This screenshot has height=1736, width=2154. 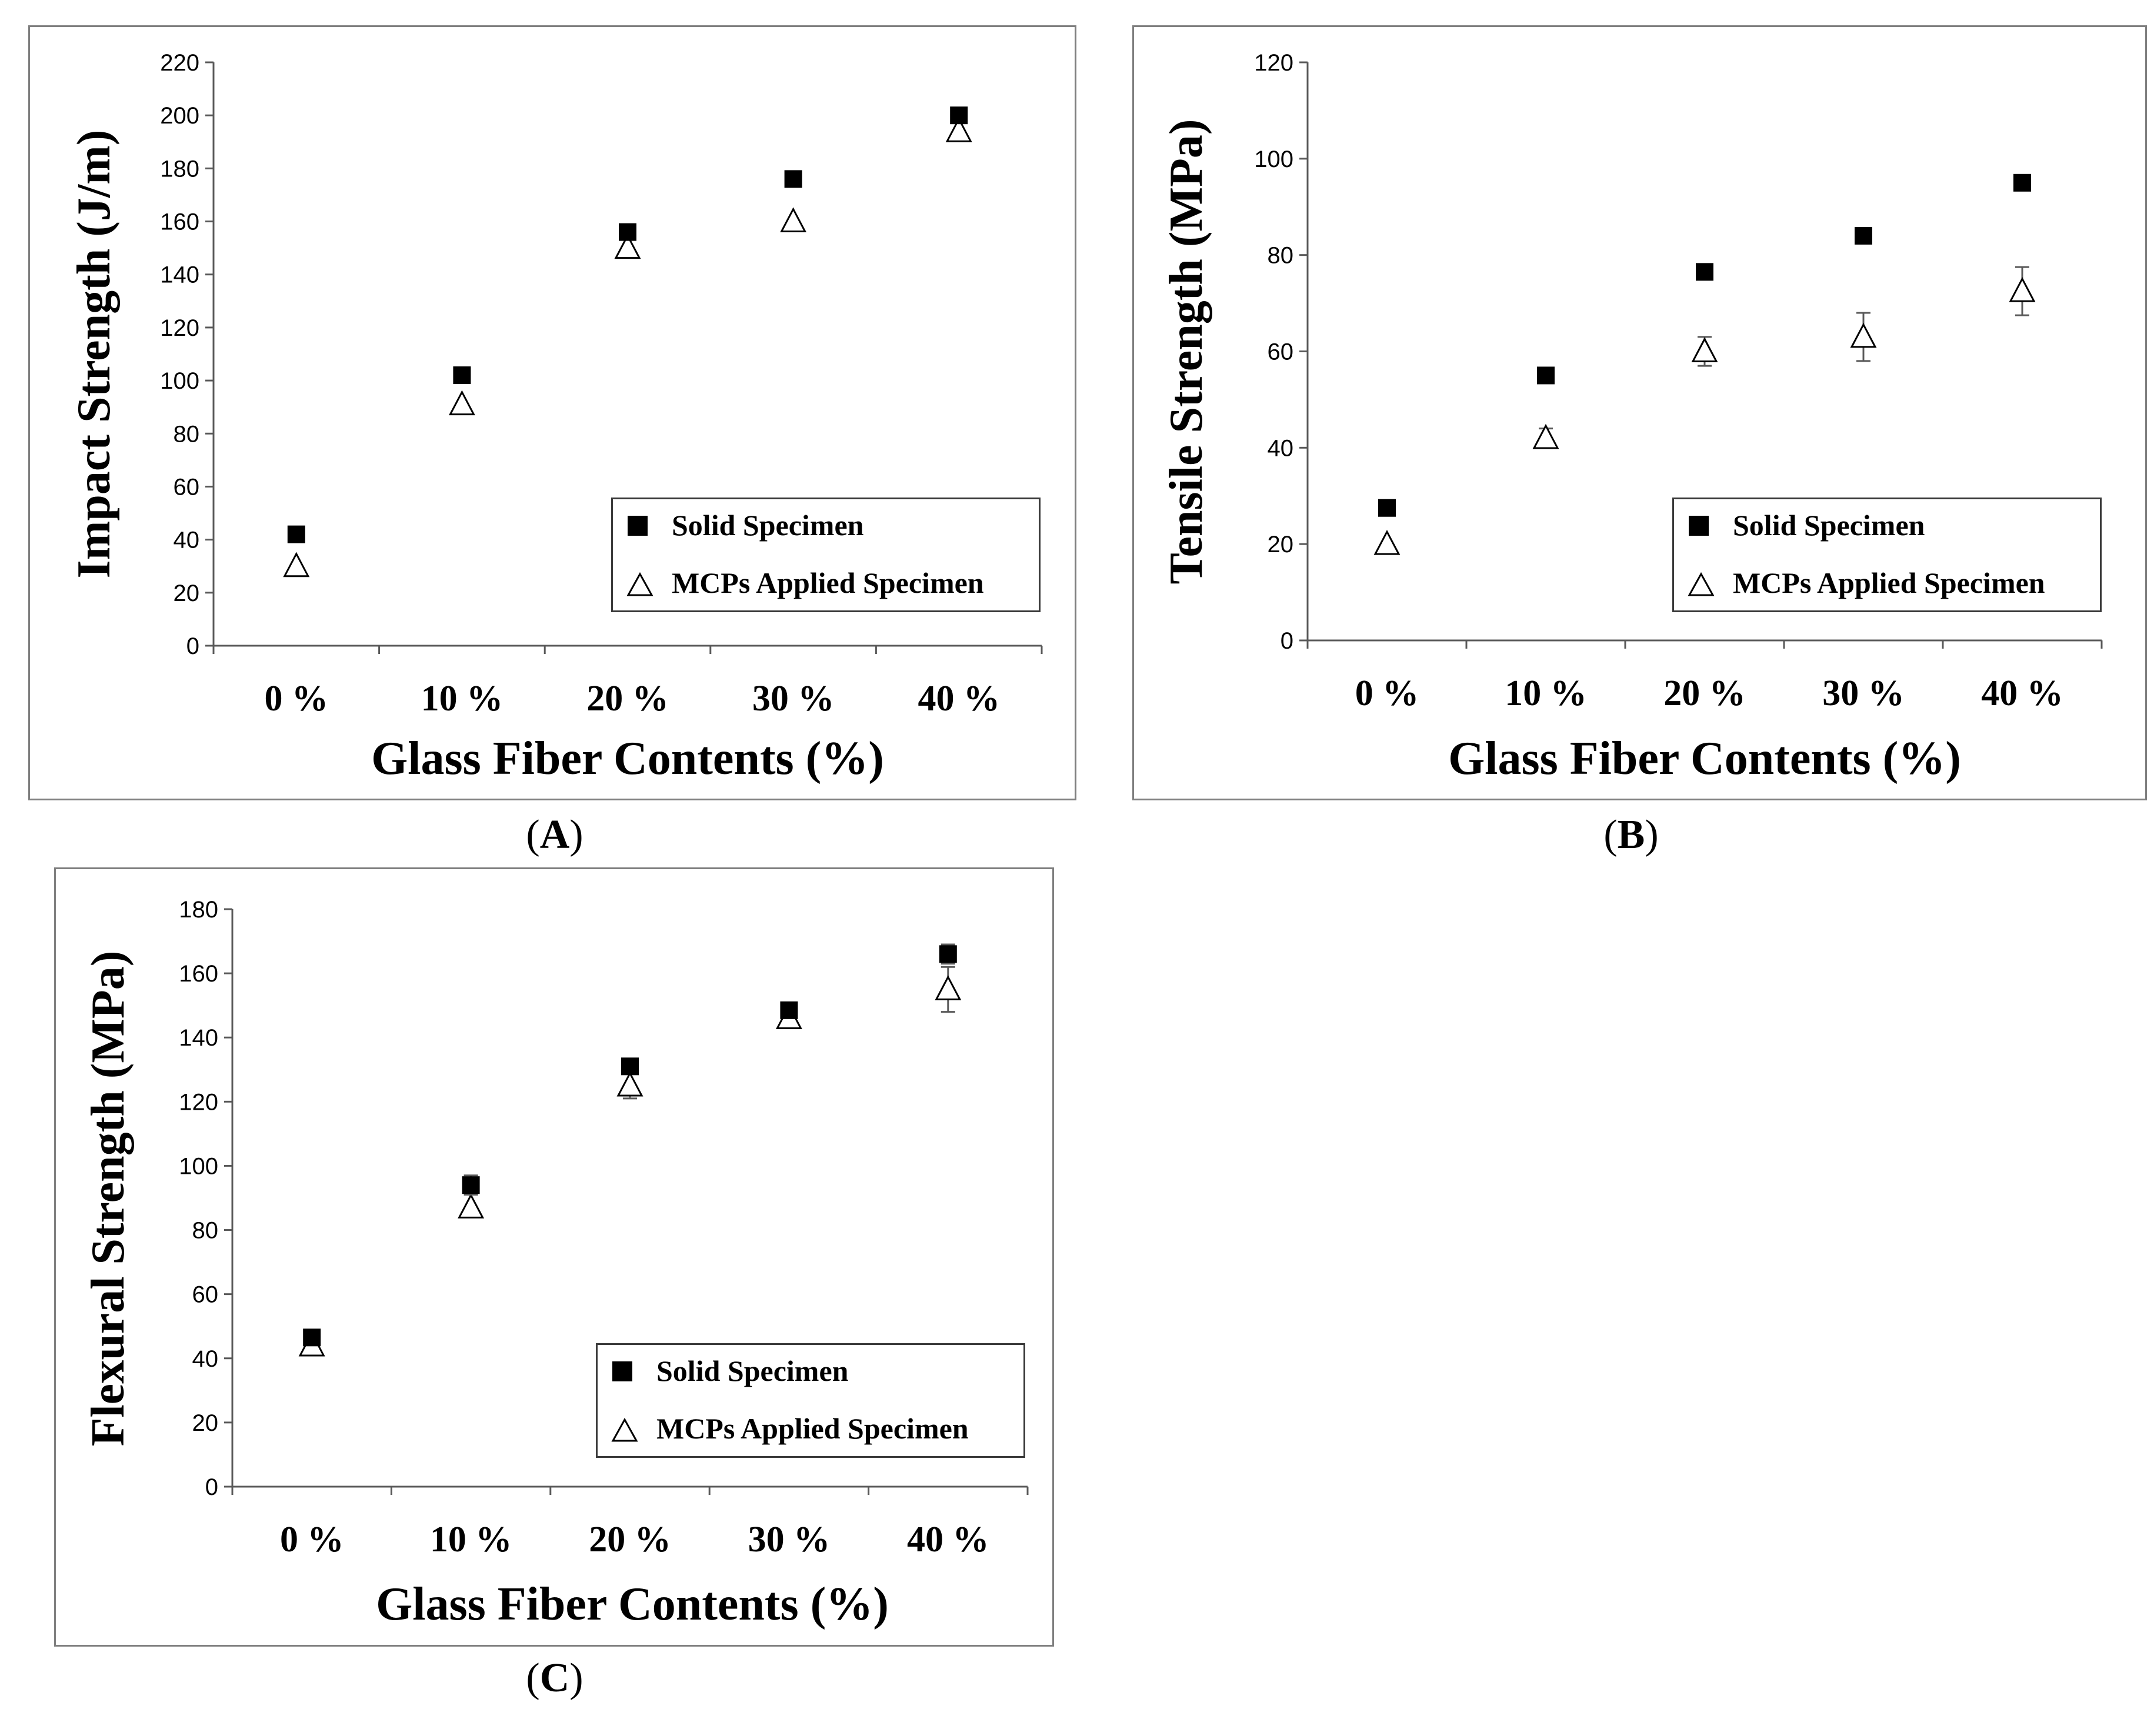 I want to click on chart-c-legend: Solid Specimen MCPs Applied Specimen, so click(x=810, y=1400).